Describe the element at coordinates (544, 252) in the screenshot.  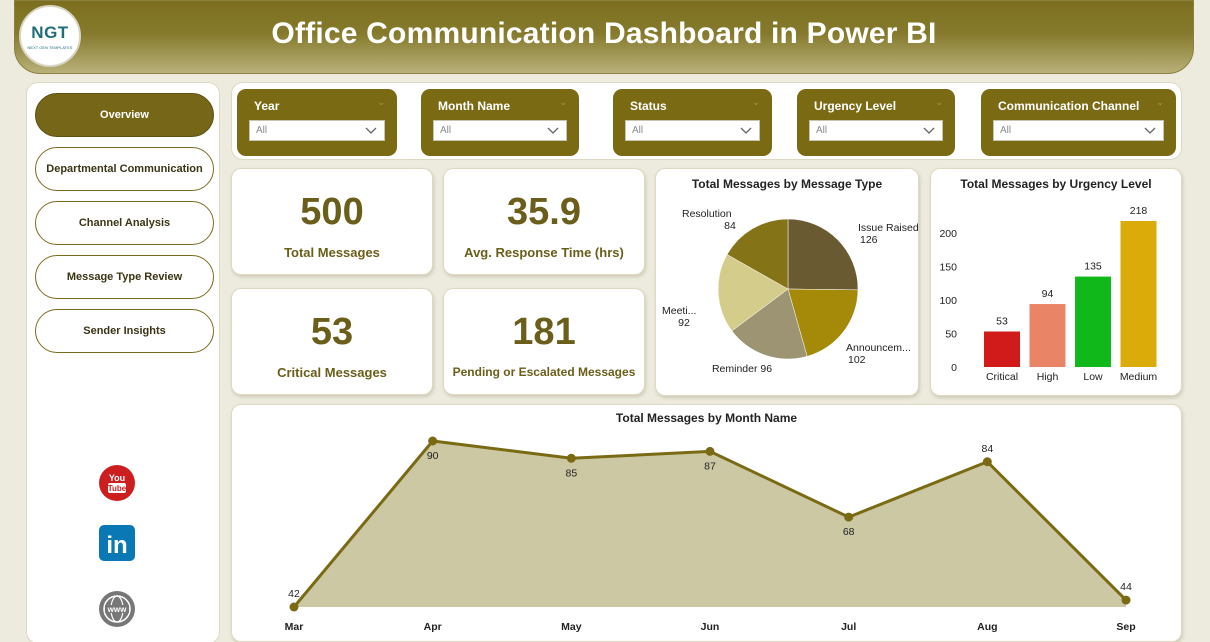
I see `kpi-label: Avg. Response Time (hrs)` at that location.